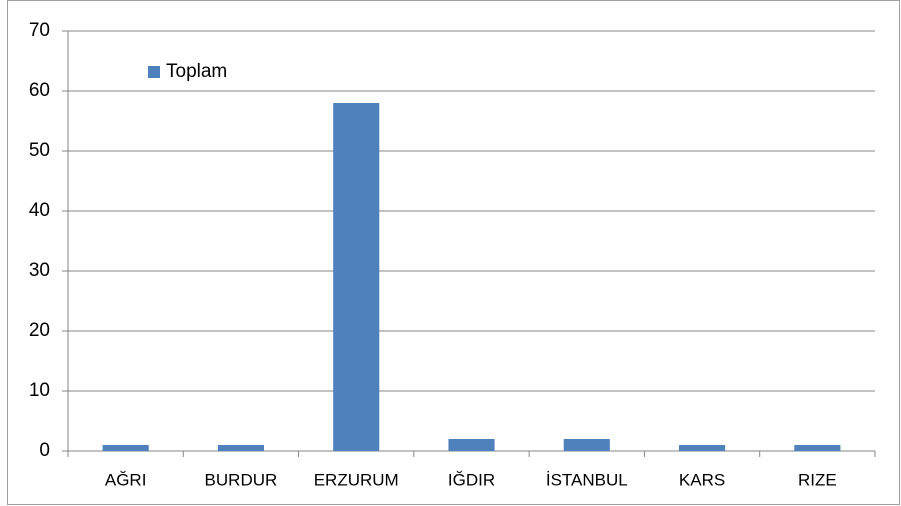  Describe the element at coordinates (44, 450) in the screenshot. I see `y-tick-label: 0` at that location.